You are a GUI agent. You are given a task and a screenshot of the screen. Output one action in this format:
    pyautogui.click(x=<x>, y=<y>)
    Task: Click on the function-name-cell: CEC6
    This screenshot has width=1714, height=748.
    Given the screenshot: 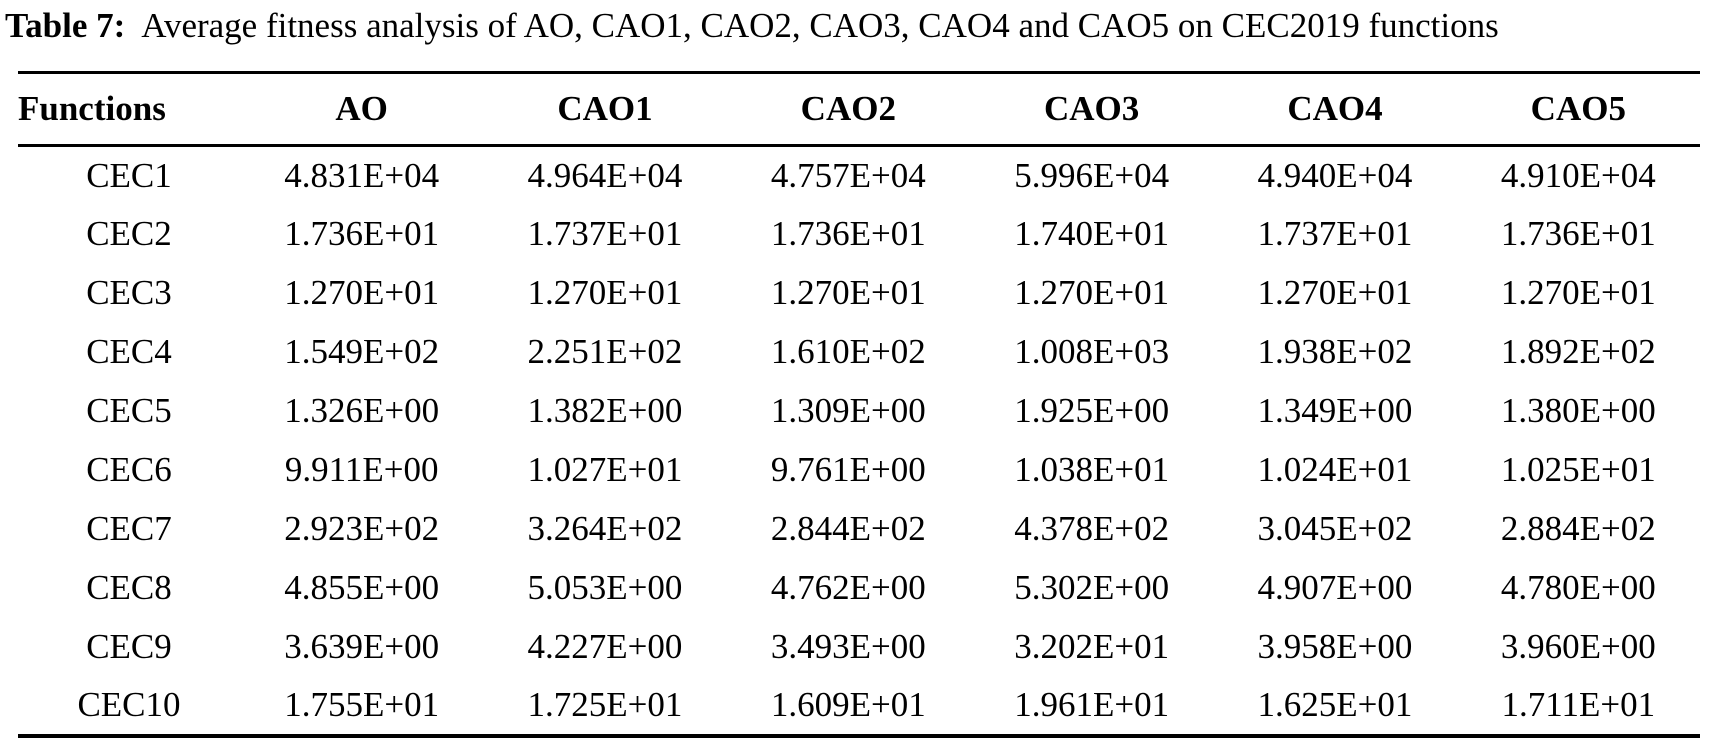 What is the action you would take?
    pyautogui.click(x=129, y=469)
    